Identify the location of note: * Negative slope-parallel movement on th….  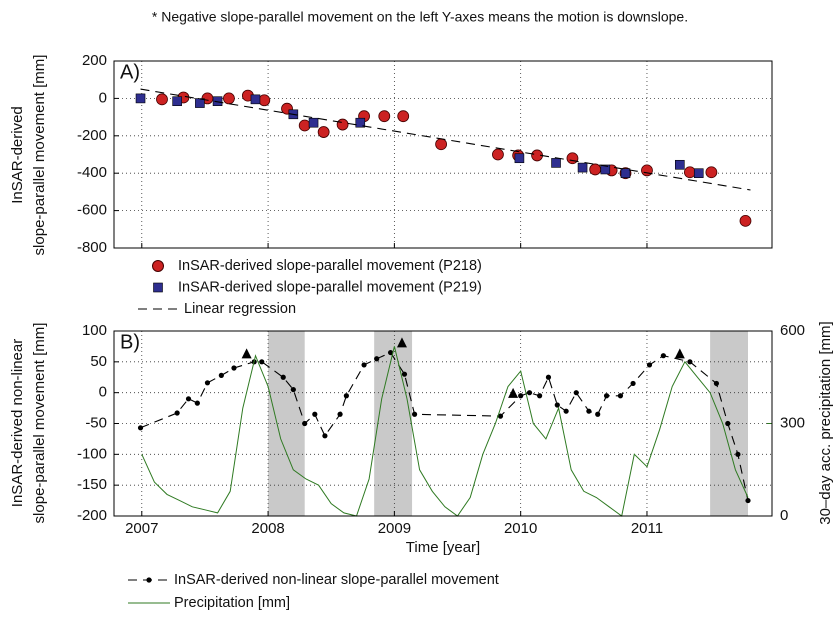
(420, 17).